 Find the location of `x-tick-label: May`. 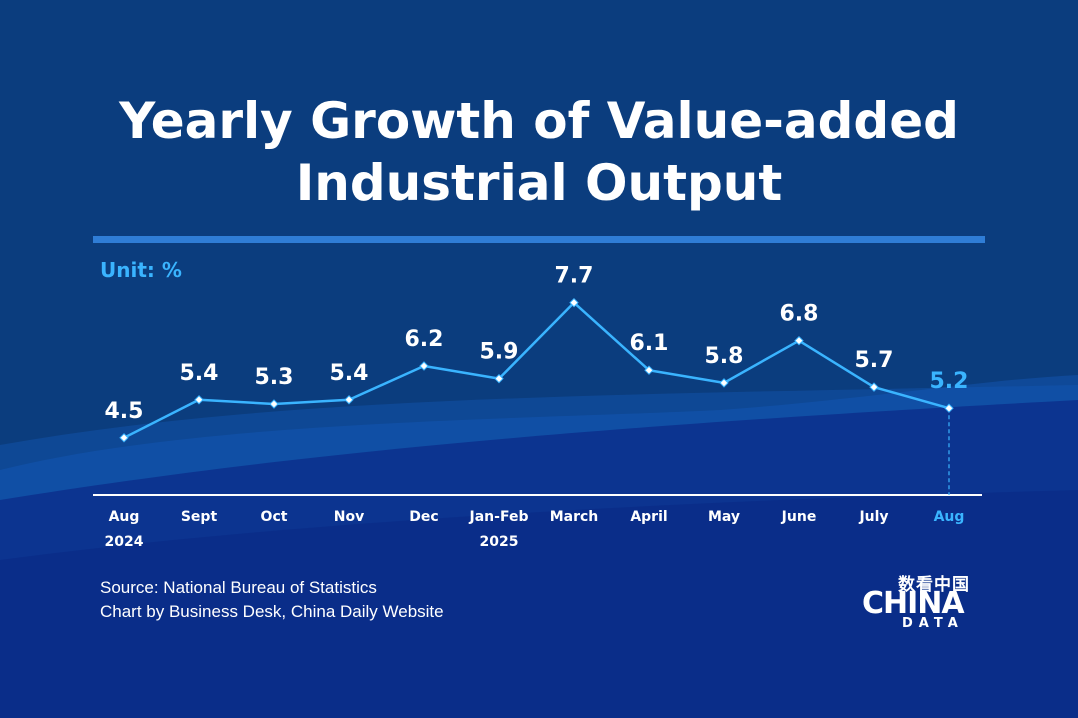

x-tick-label: May is located at coordinates (724, 517).